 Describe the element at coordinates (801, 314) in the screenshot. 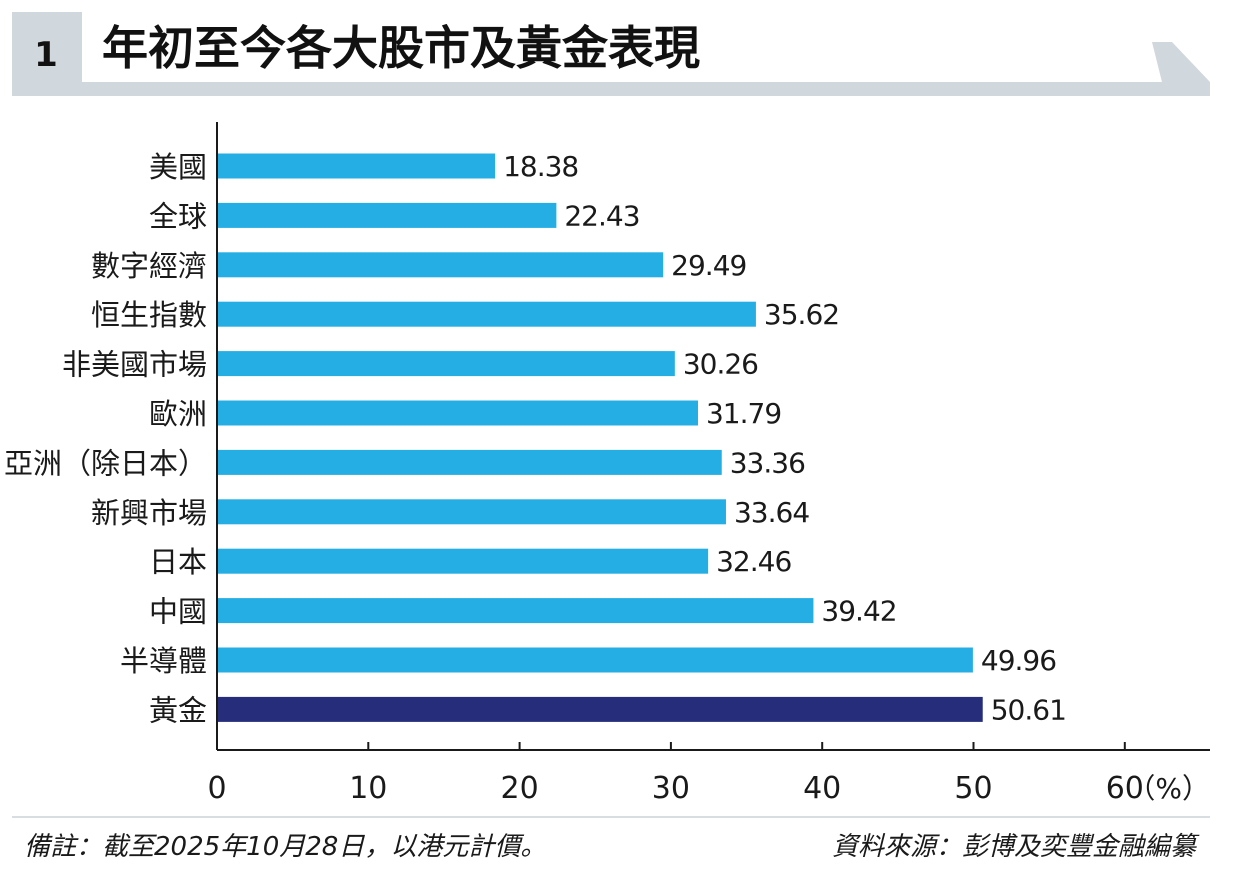

I see `value-label: 35.62` at that location.